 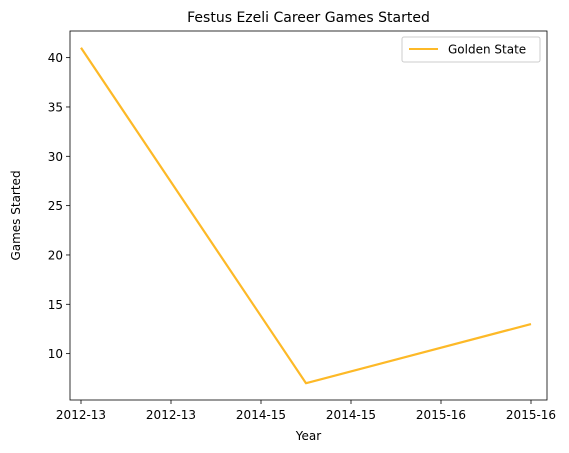 What do you see at coordinates (55, 107) in the screenshot?
I see `y-tick-label: 35` at bounding box center [55, 107].